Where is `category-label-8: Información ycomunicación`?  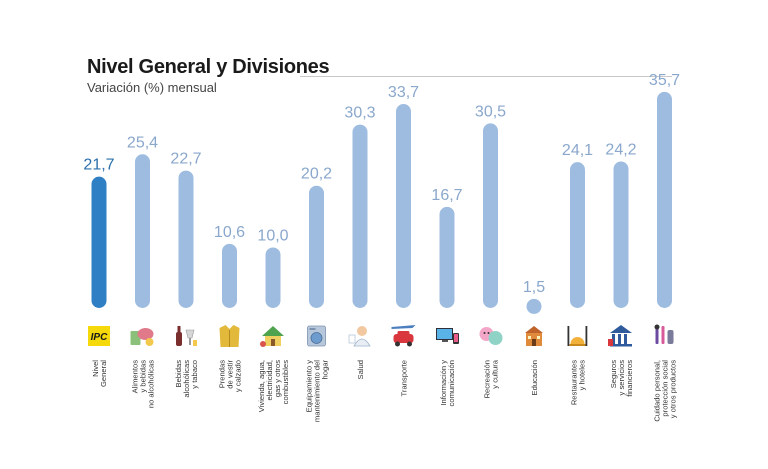
category-label-8: Información ycomunicación is located at coordinates (447, 383).